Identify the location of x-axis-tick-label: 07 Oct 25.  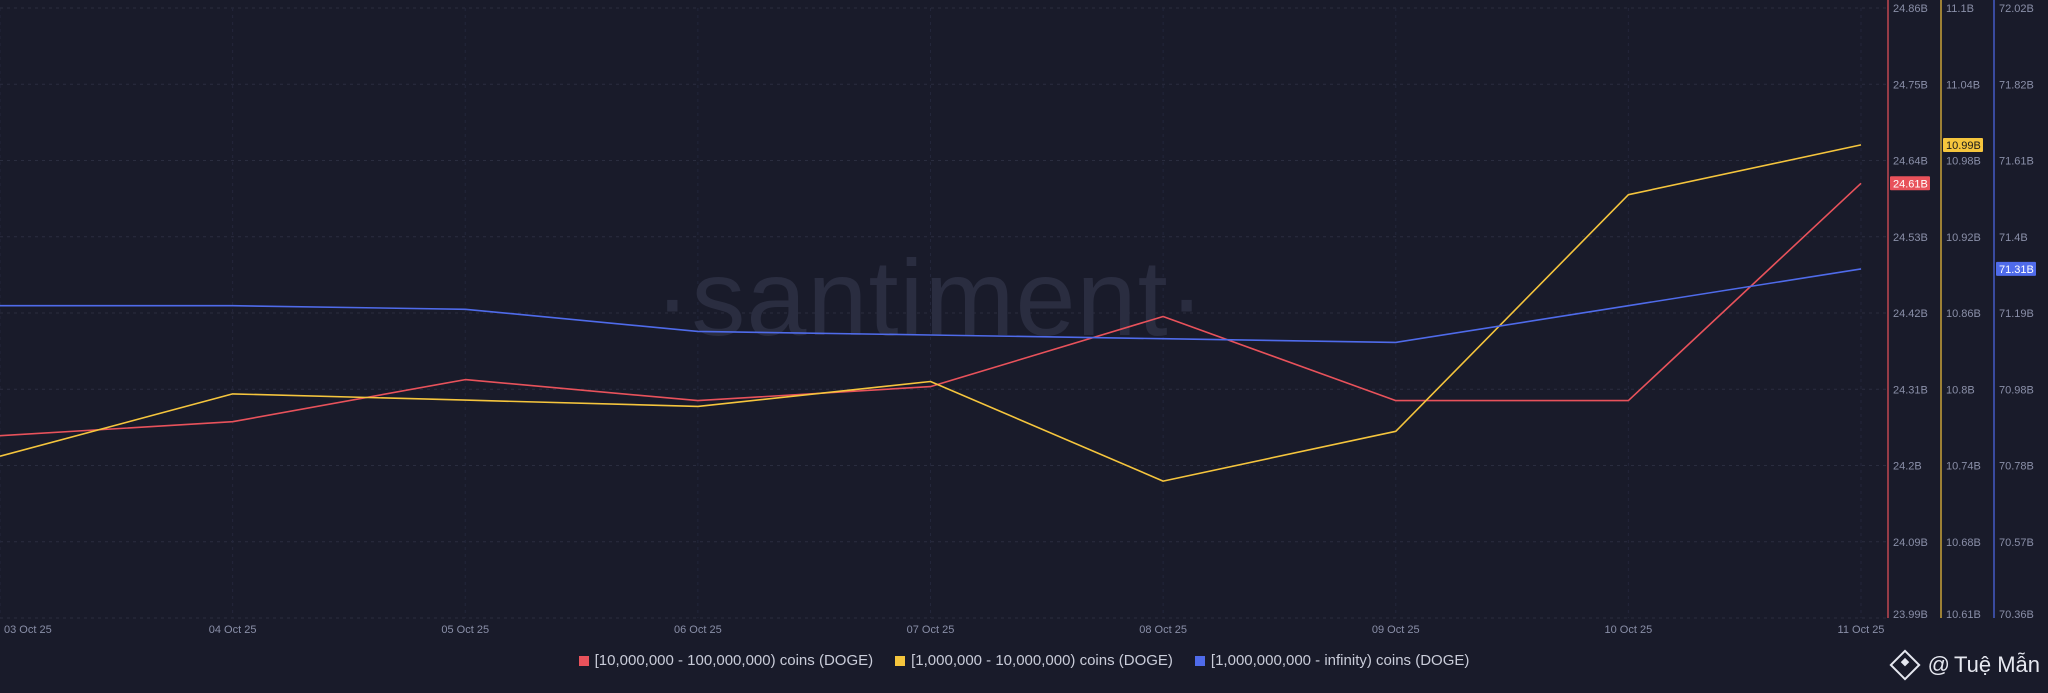
(931, 630).